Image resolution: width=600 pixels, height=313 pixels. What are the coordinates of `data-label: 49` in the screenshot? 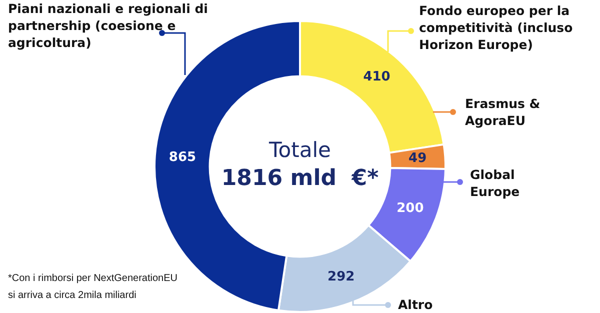 It's located at (417, 158).